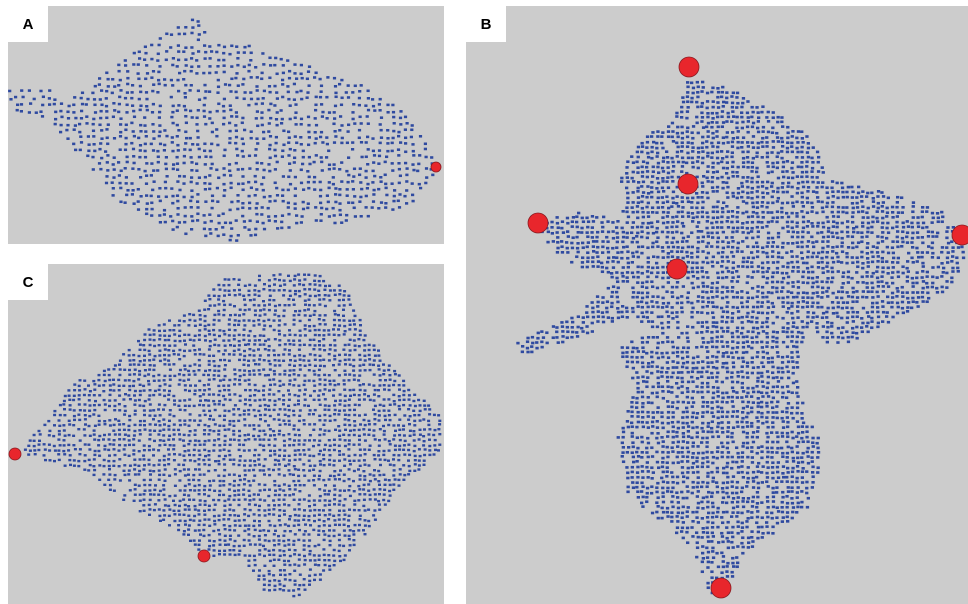 This screenshot has height=604, width=968. I want to click on panel-c-label: C, so click(28, 282).